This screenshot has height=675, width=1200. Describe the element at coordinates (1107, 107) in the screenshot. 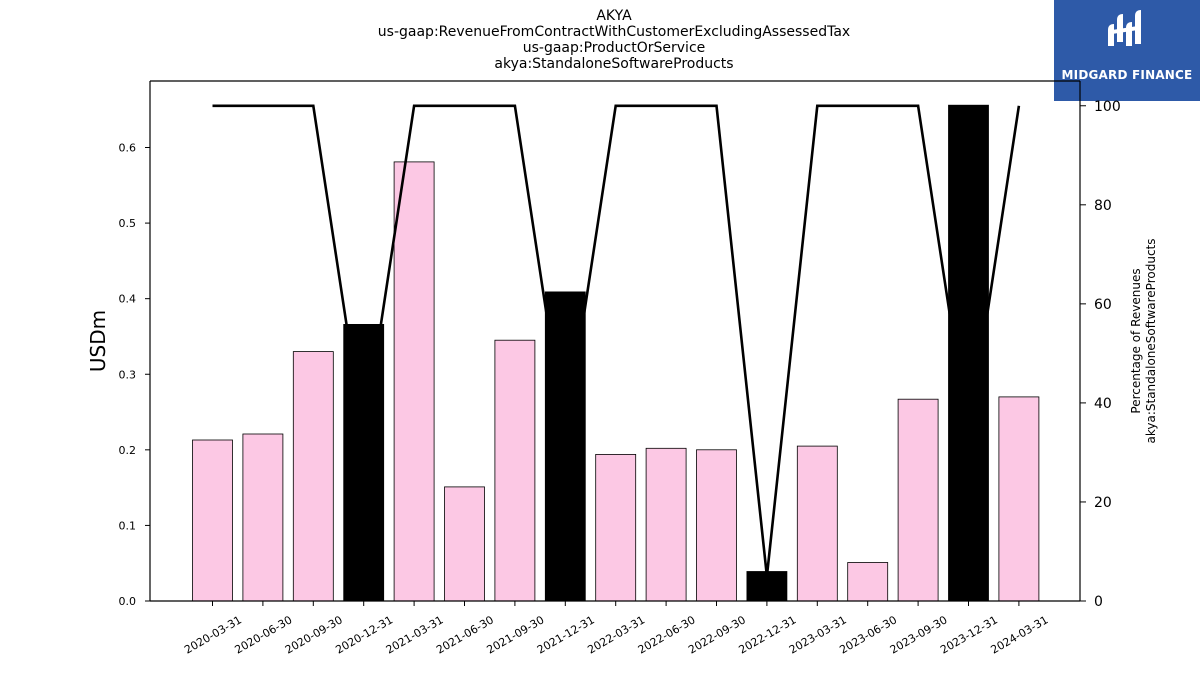

I see `y2-tick-label: 100` at that location.